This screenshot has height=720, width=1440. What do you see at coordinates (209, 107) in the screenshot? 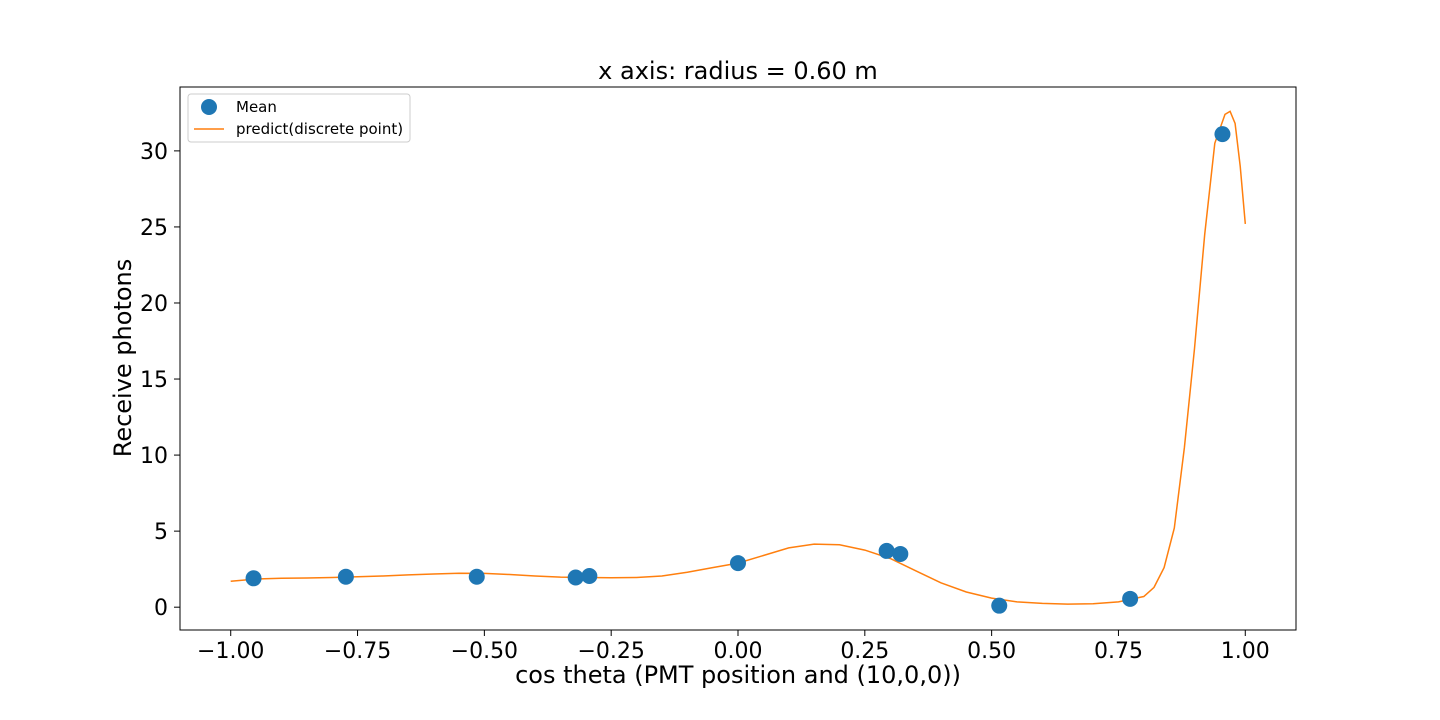
I see `legend-marker-mean` at bounding box center [209, 107].